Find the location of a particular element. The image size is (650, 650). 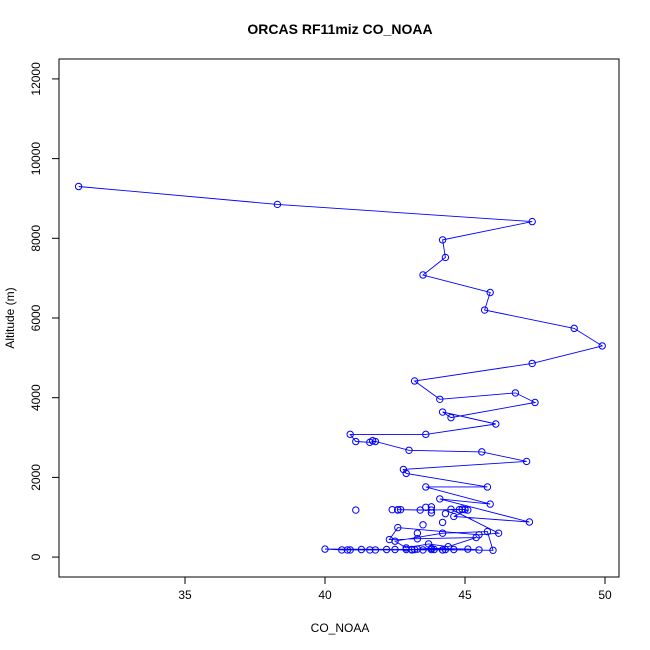

x-tick-label-0: 35 is located at coordinates (185, 595).